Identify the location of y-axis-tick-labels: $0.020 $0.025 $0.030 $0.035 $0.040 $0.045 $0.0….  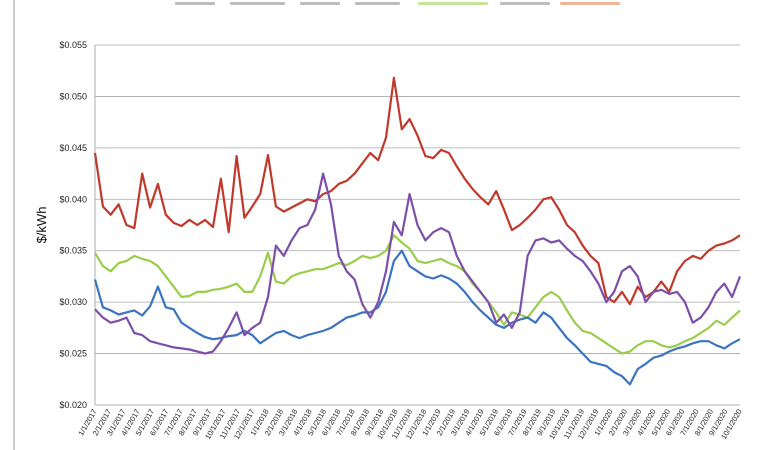
(73, 225).